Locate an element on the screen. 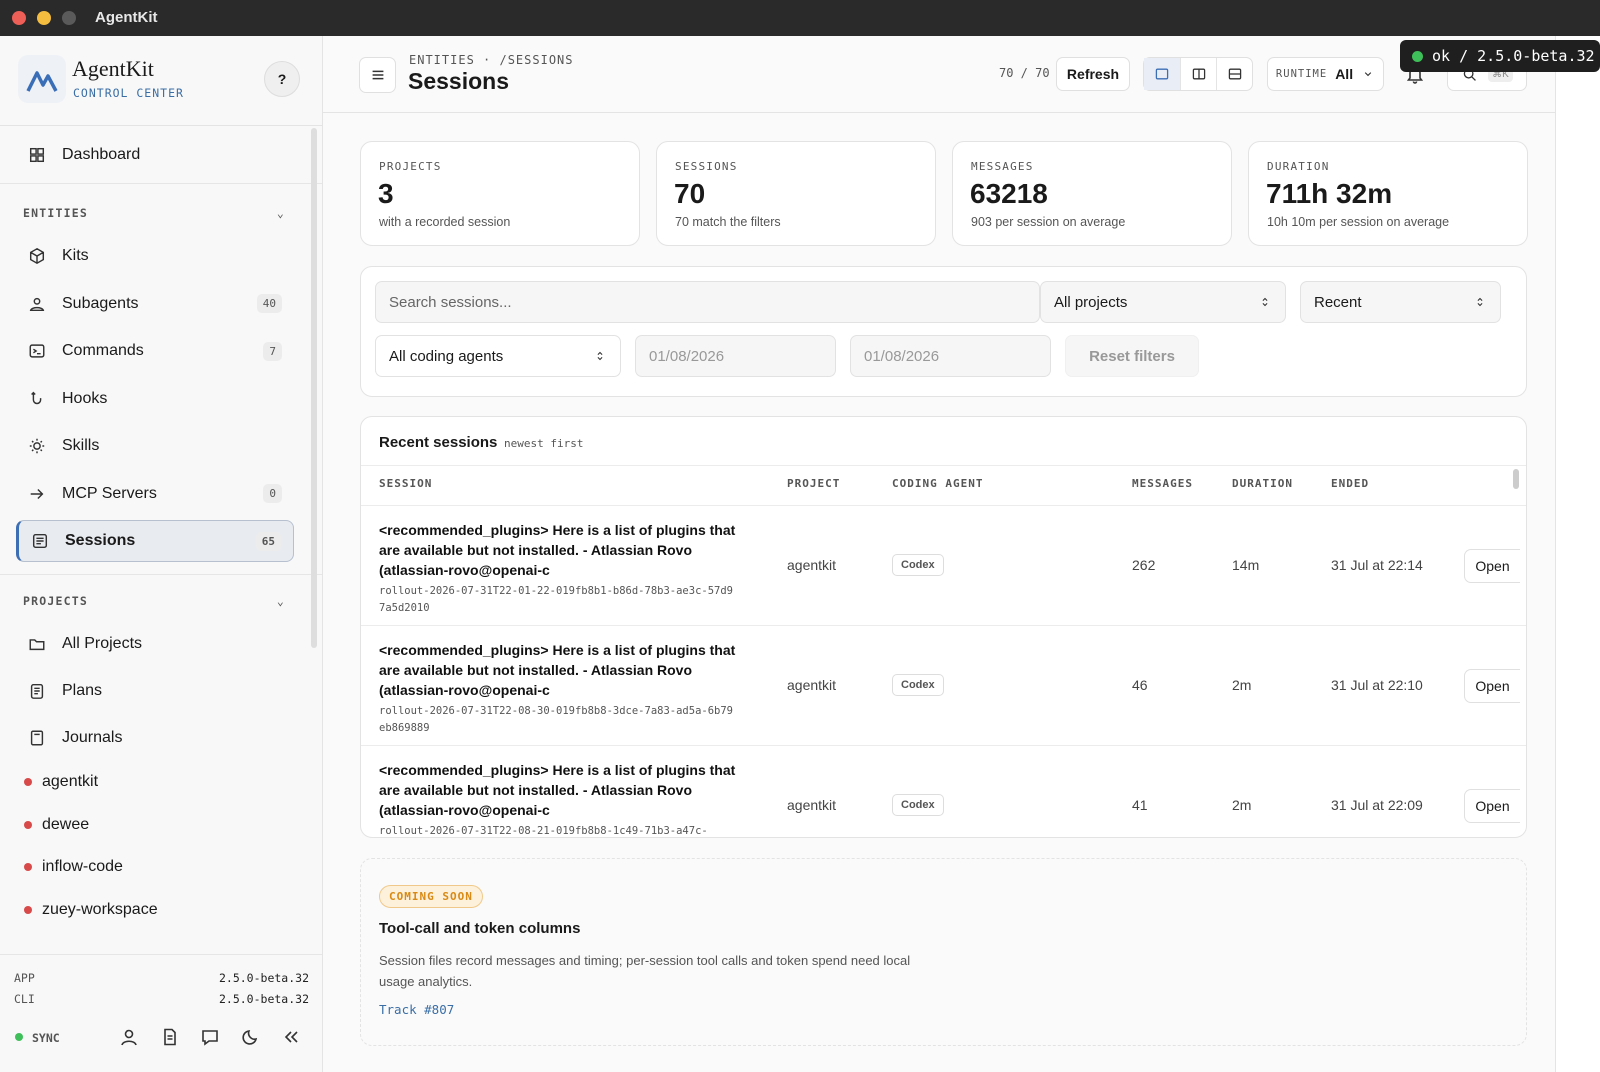  nav-item: Journals is located at coordinates (155, 738).